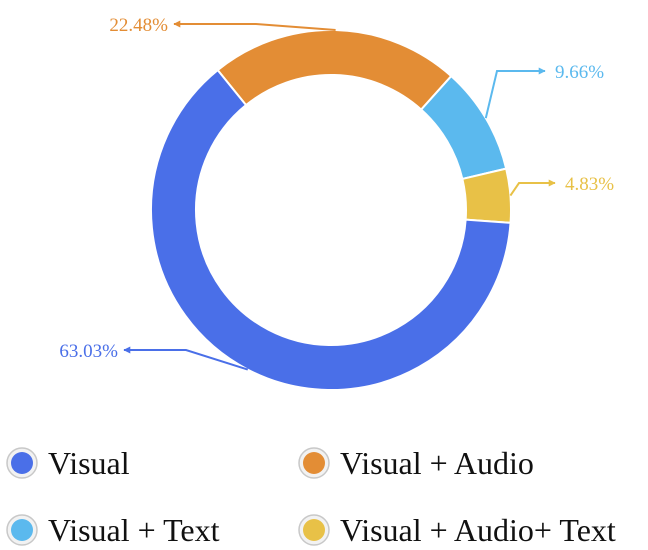  I want to click on callout-arrow-visual, so click(186, 358).